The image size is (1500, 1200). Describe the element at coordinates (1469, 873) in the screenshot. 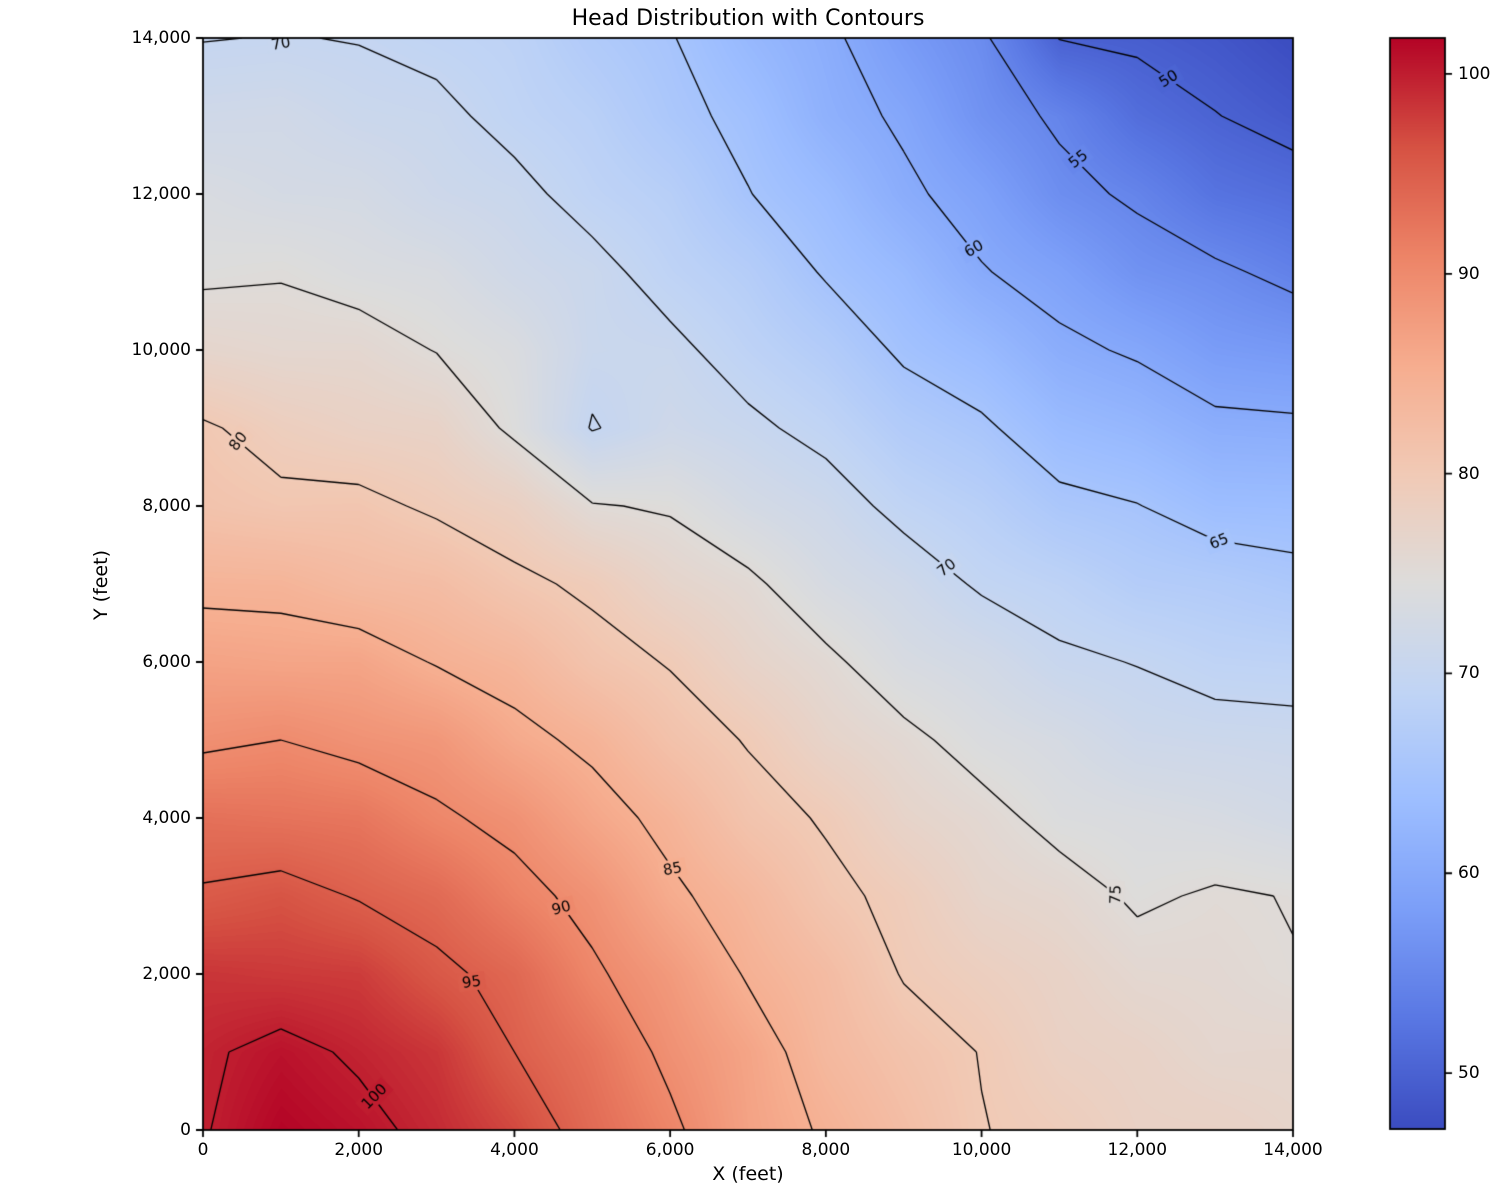

I see `colorbar-tick-label: 60` at that location.